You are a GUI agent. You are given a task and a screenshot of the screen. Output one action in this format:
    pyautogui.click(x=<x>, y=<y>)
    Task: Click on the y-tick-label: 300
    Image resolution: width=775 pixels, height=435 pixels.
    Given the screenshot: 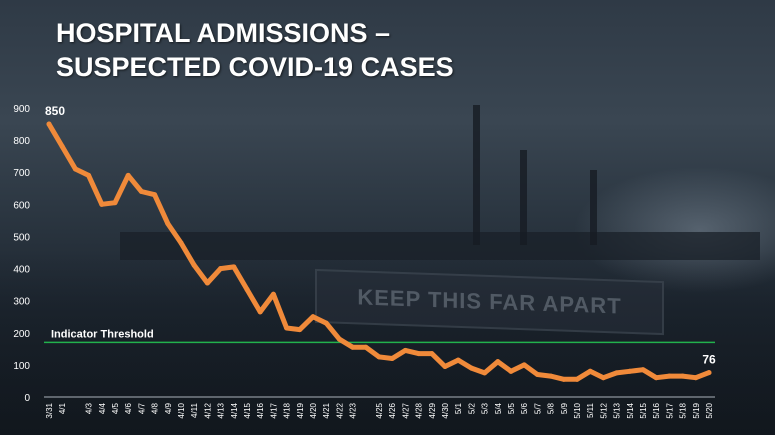 What is the action you would take?
    pyautogui.click(x=21, y=302)
    